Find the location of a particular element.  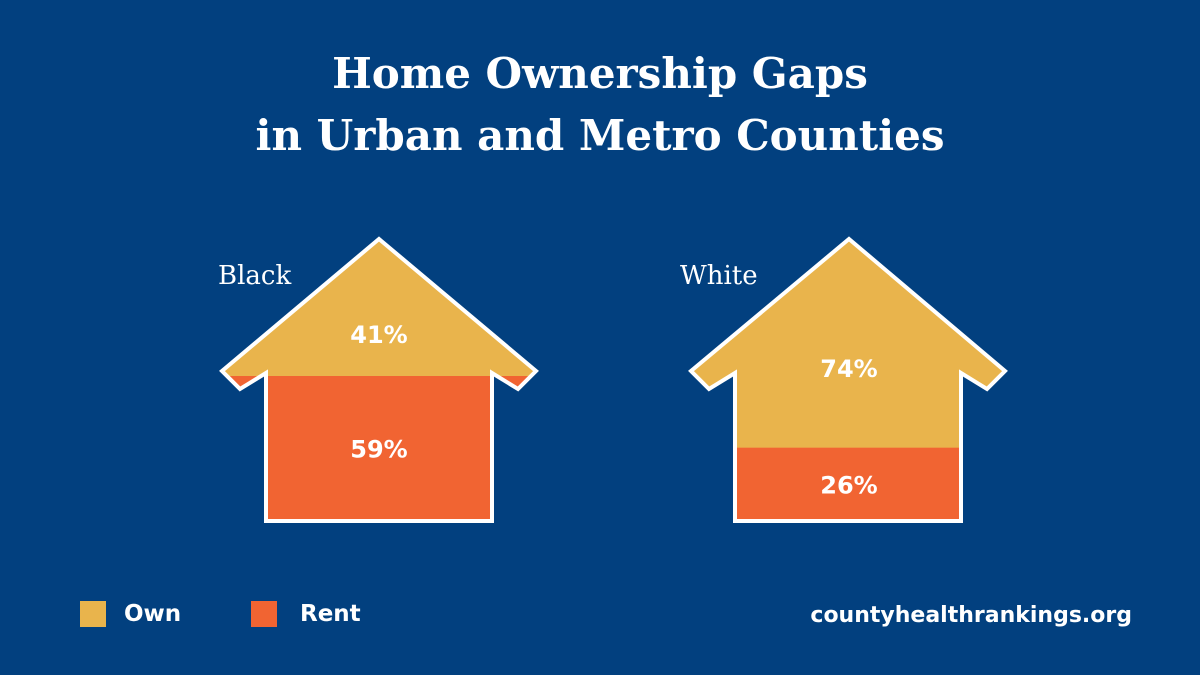

legend-label-own: Own is located at coordinates (153, 614).